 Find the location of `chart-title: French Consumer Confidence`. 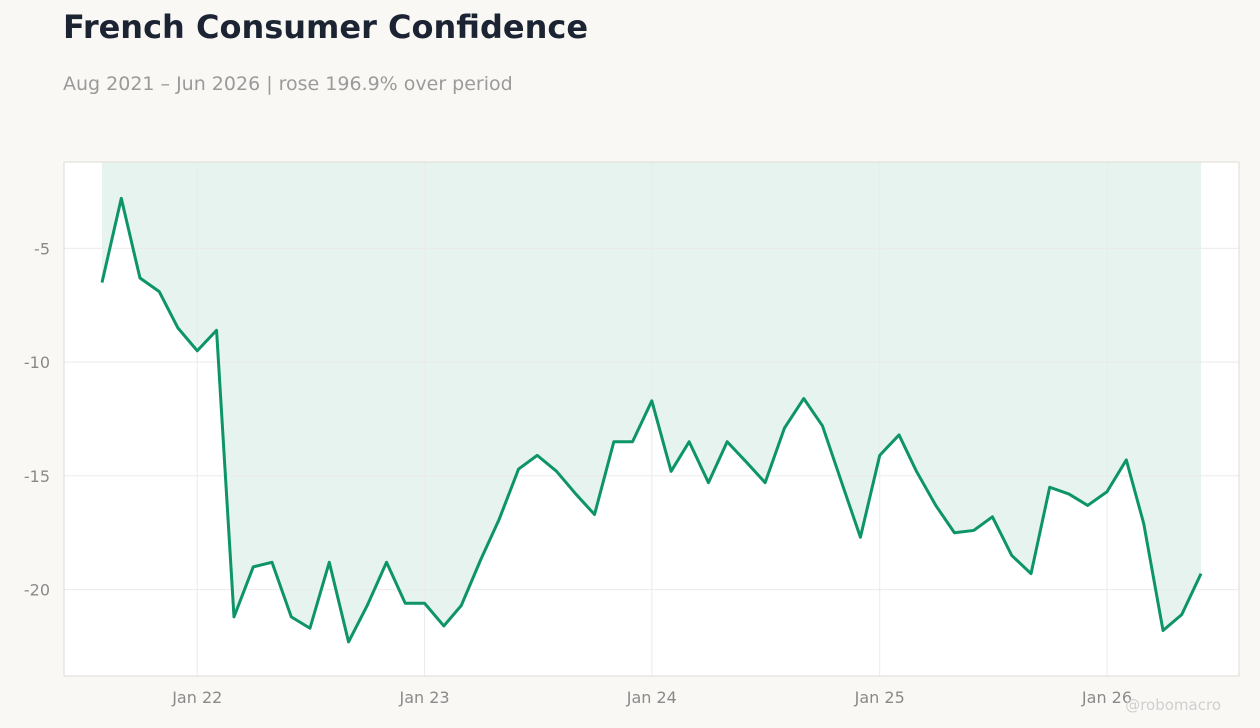

chart-title: French Consumer Confidence is located at coordinates (326, 27).